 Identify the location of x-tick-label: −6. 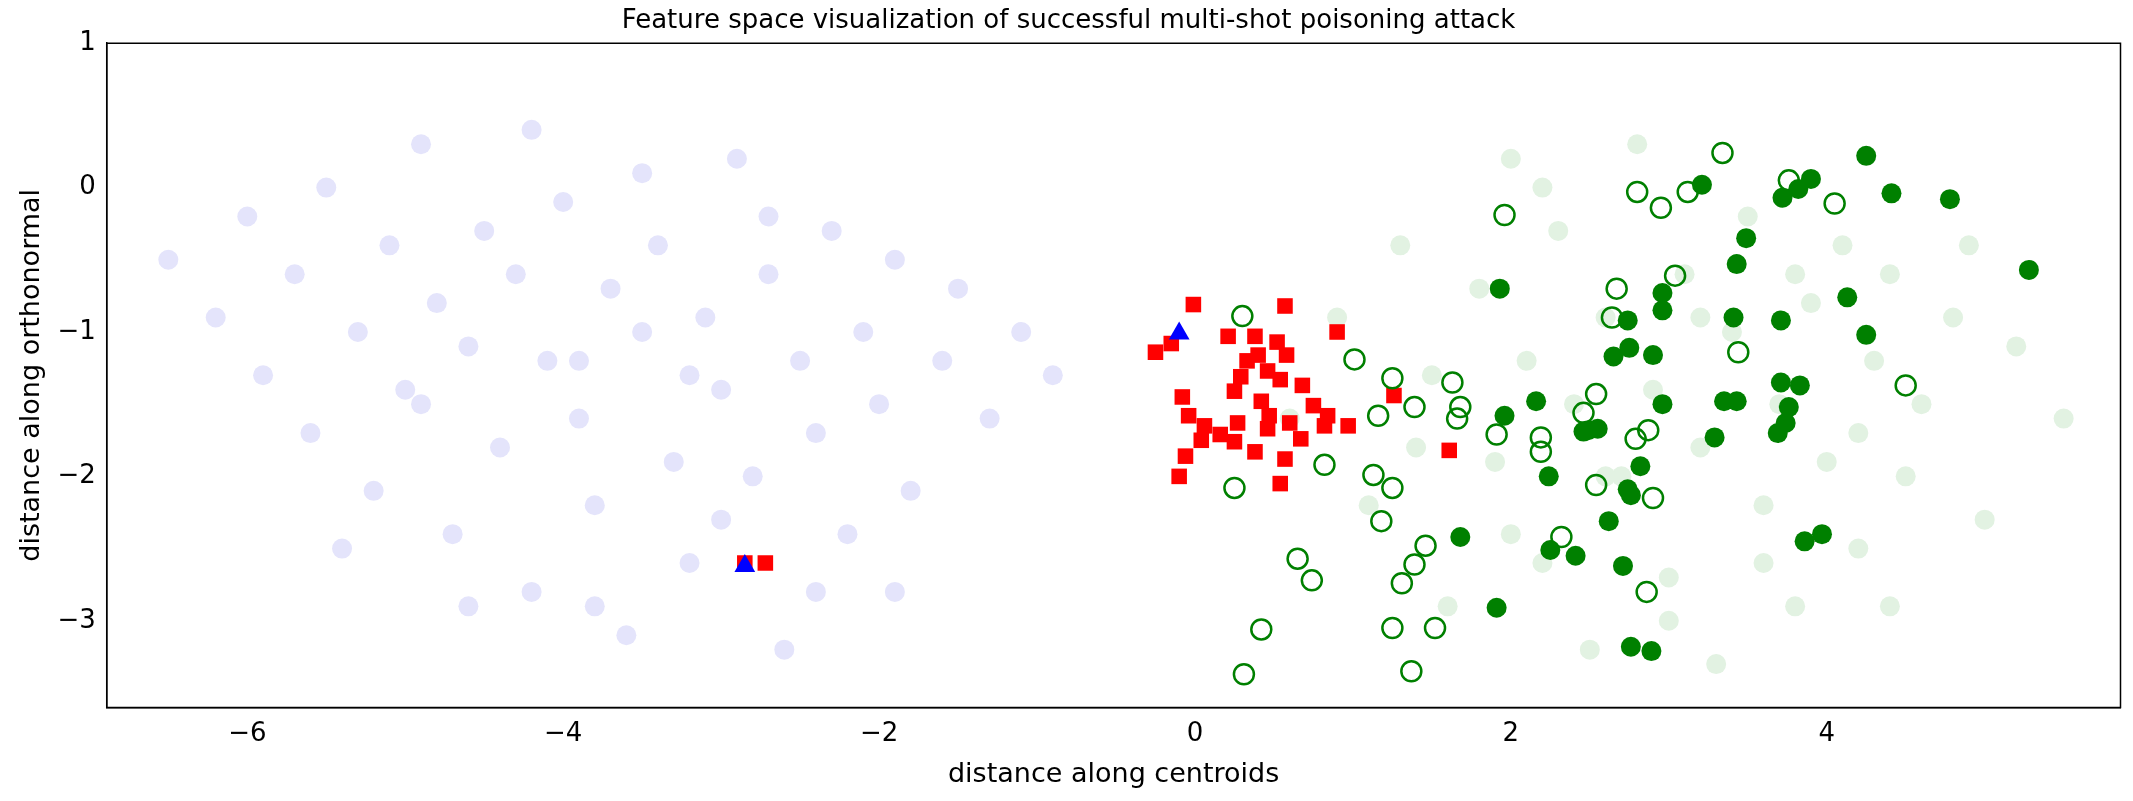
(247, 731).